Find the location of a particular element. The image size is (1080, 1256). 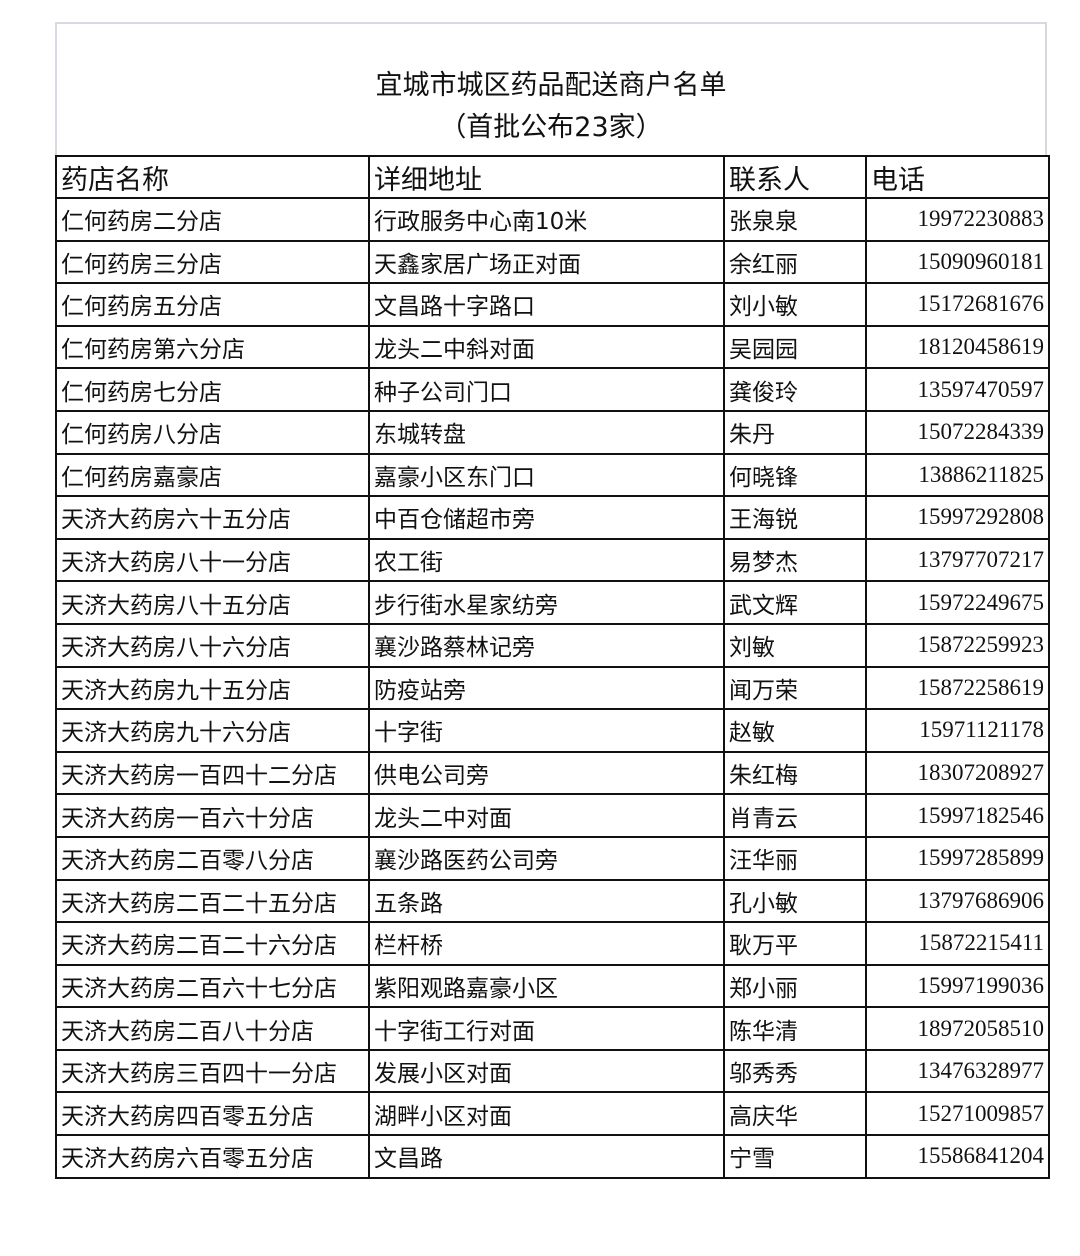

table-row: 仁何药房嘉豪店 嘉豪小区东门口 何晓锋 13886211825 is located at coordinates (552, 475).